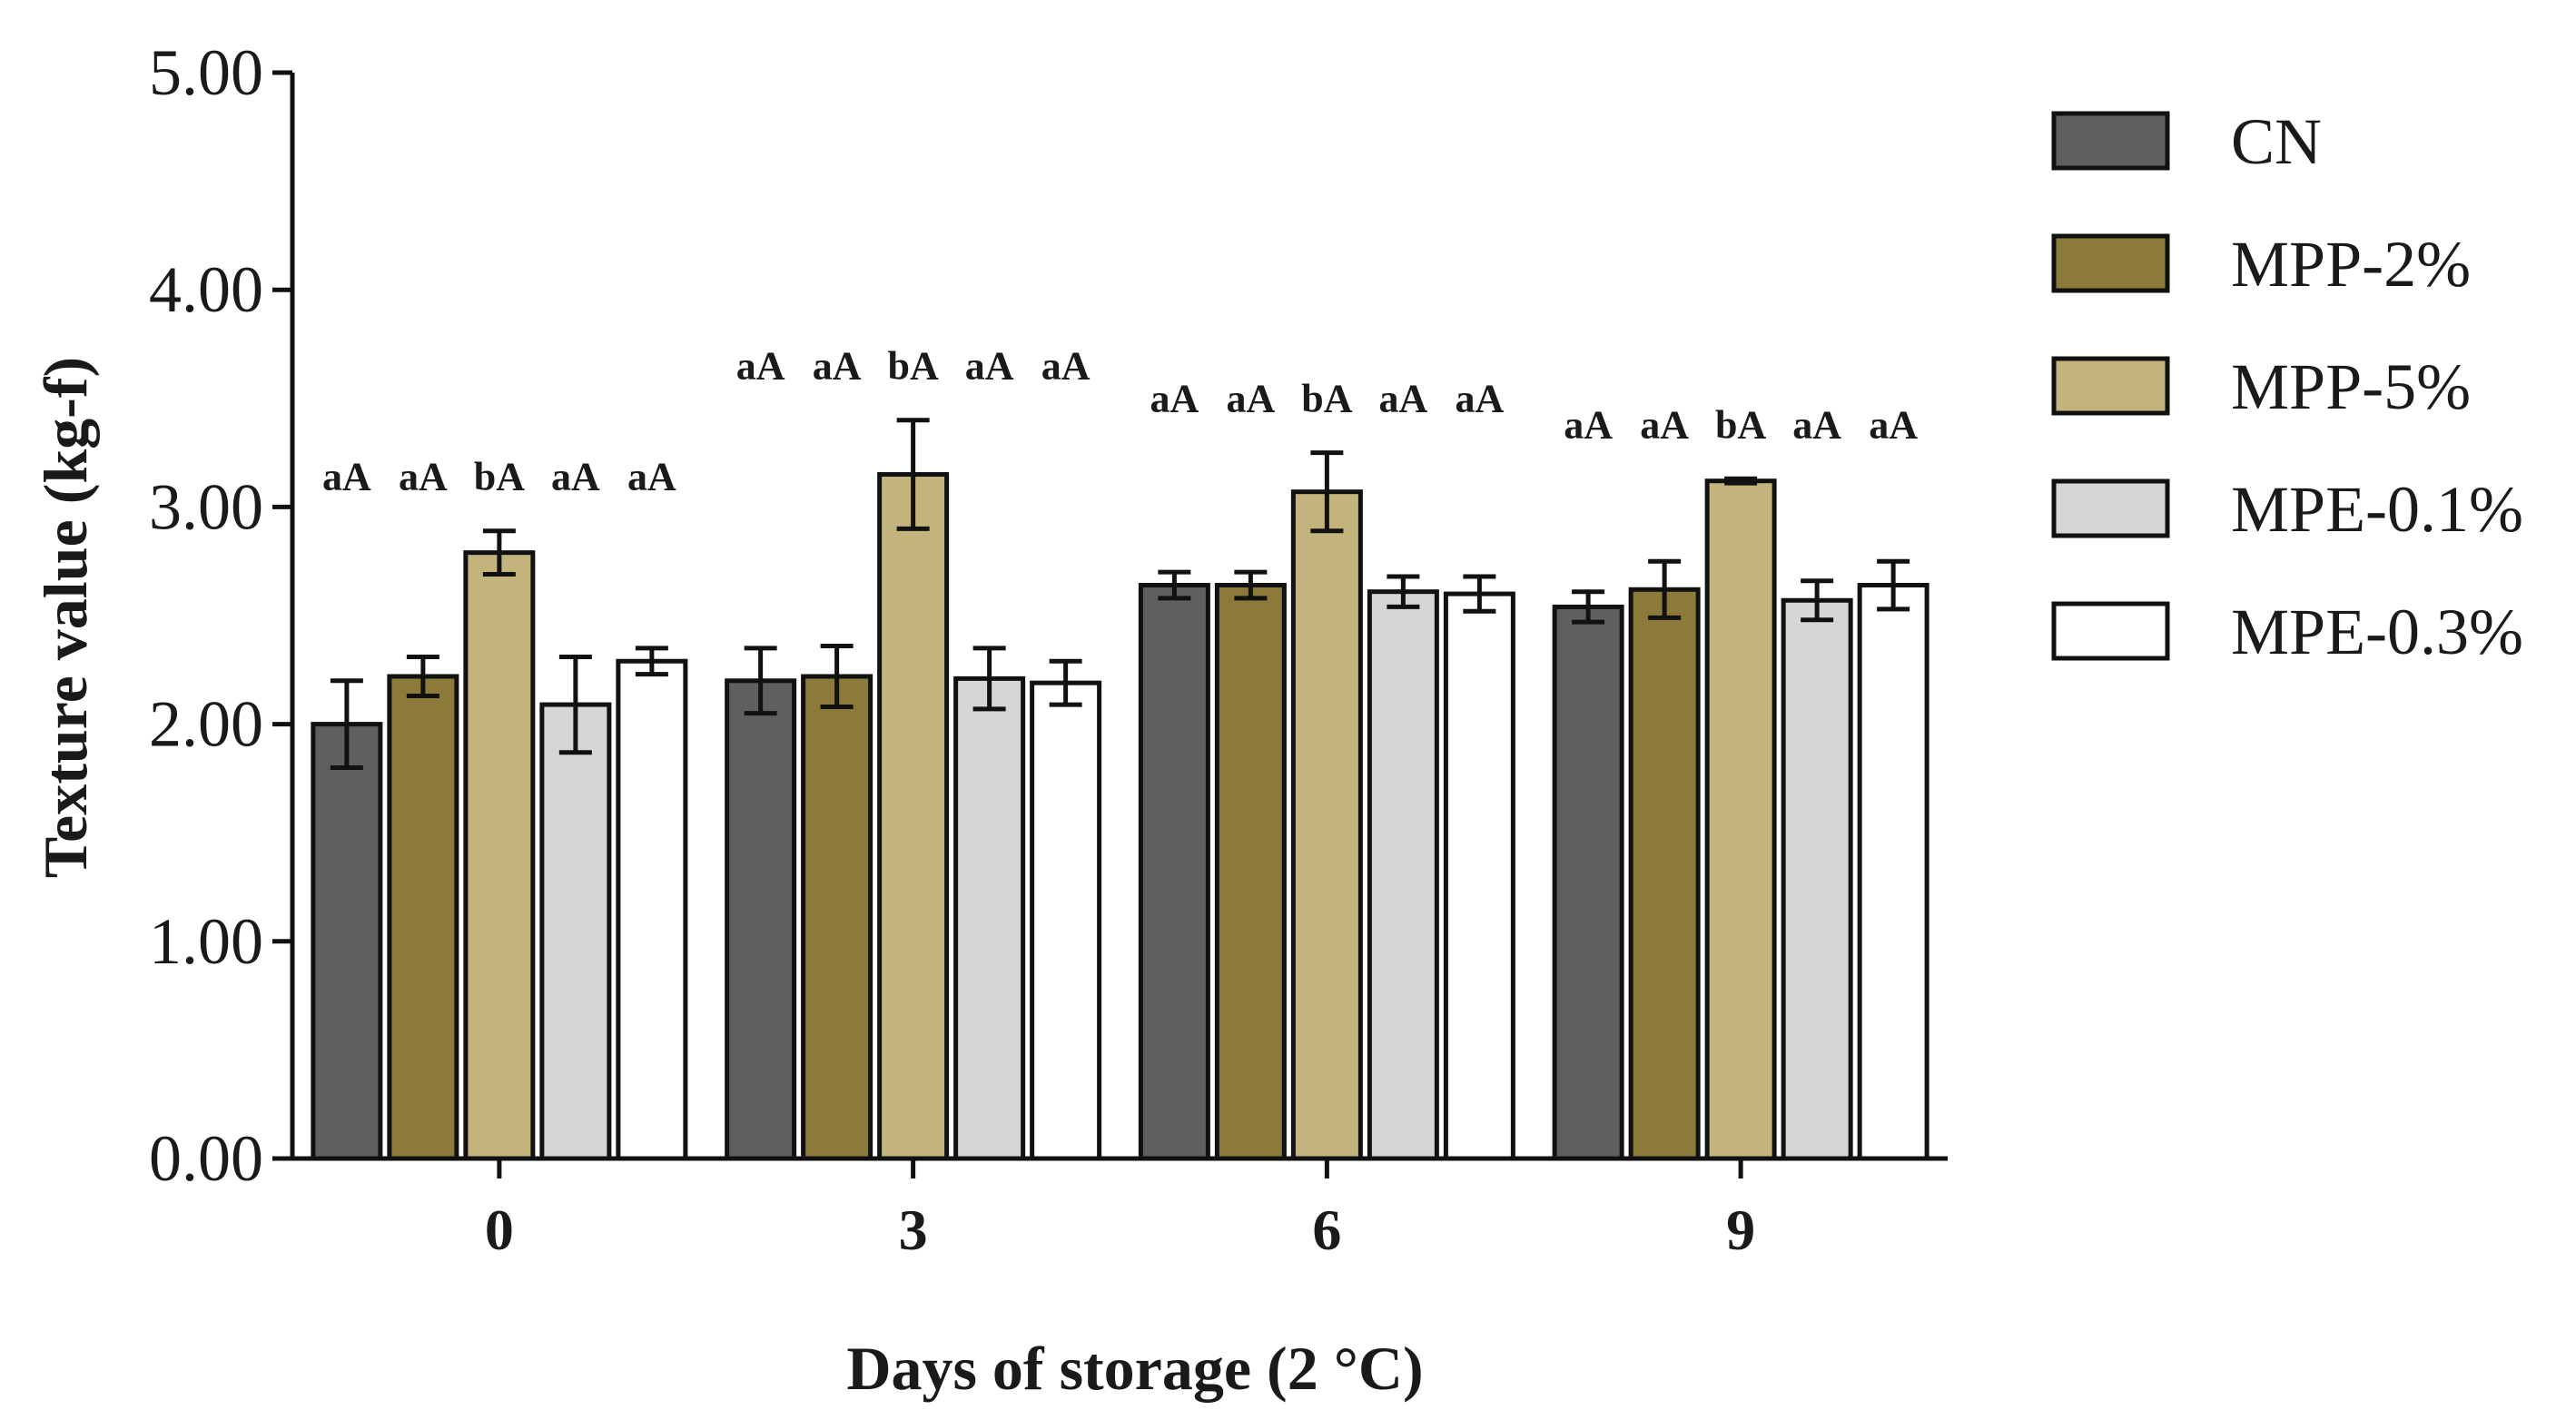 This screenshot has height=1420, width=2576. I want to click on x-axis-title: Days of storage (2 °C), so click(1134, 1368).